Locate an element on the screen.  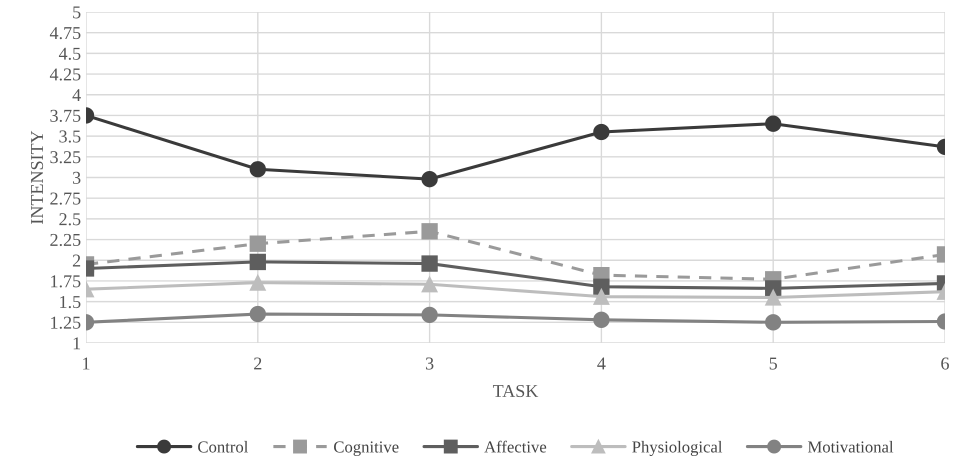
y-tick-label: 4.25 is located at coordinates (65, 74).